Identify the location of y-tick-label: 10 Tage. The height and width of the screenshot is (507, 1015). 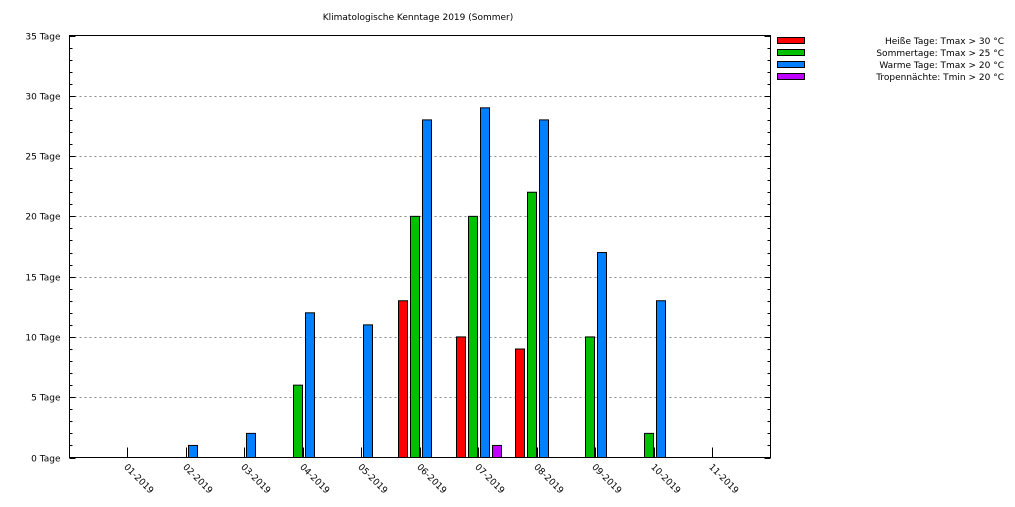
(43, 339).